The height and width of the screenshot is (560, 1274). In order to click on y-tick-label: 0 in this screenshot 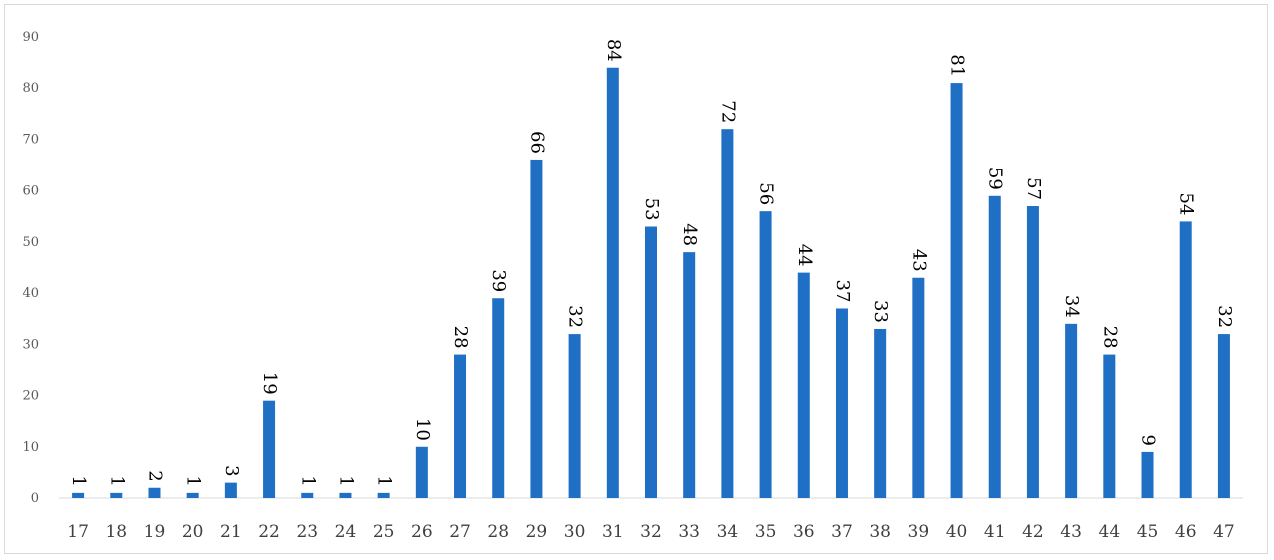, I will do `click(35, 498)`.